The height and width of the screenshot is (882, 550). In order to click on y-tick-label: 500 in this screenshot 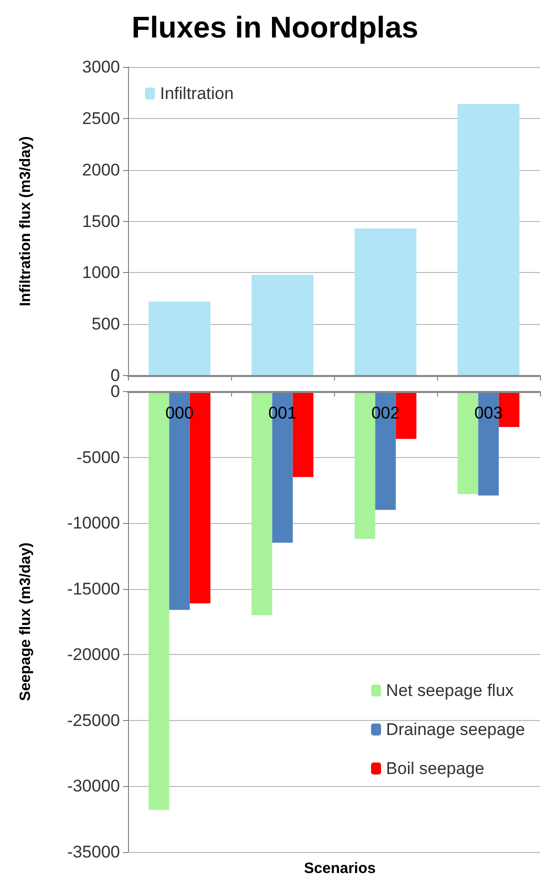, I will do `click(106, 324)`.